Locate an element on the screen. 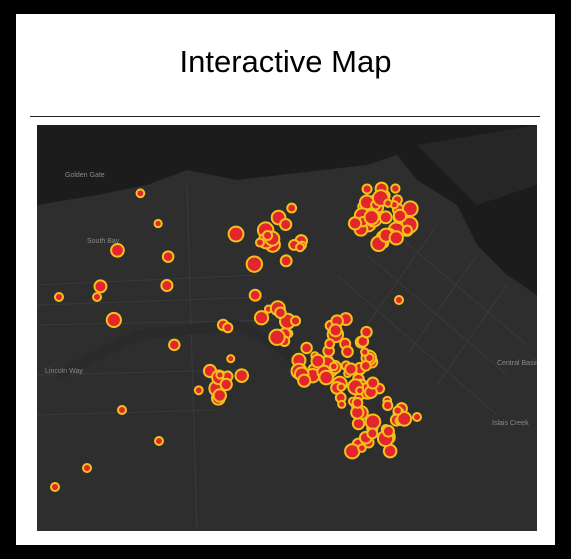  park is located at coordinates (177, 349).